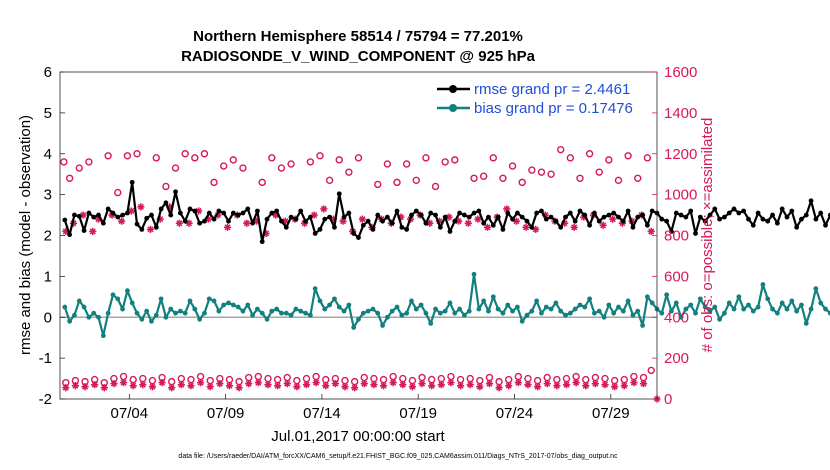 This screenshot has width=830, height=470. Describe the element at coordinates (48, 276) in the screenshot. I see `y-left-tick-label: 1` at that location.